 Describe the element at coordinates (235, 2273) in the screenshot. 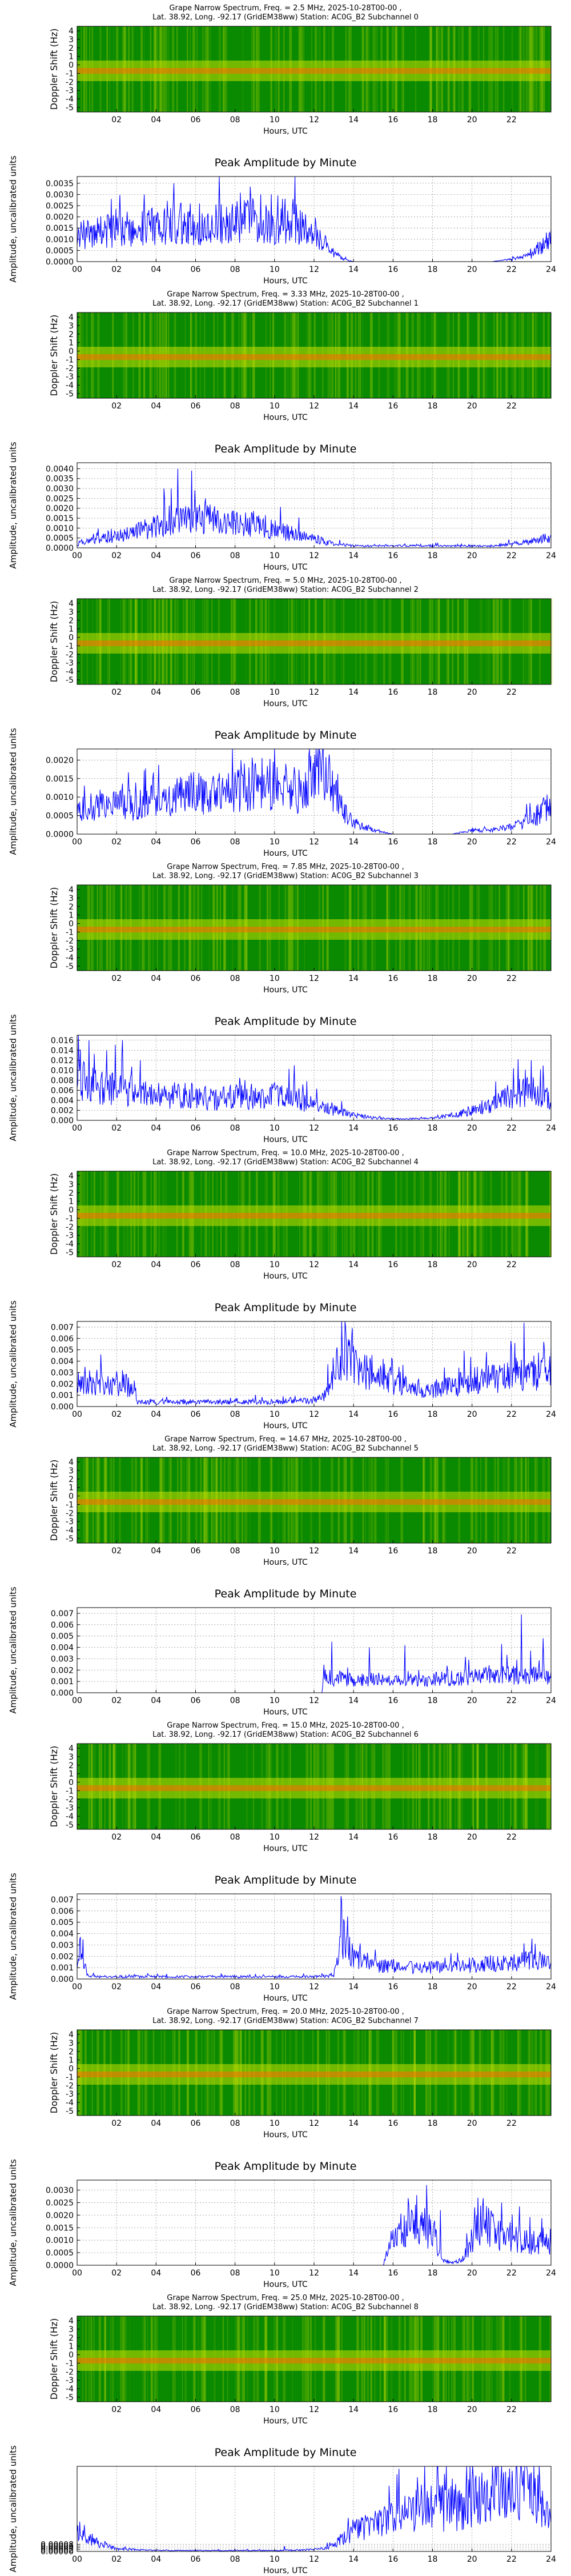

I see `amplitude-xtick-label: 08` at that location.